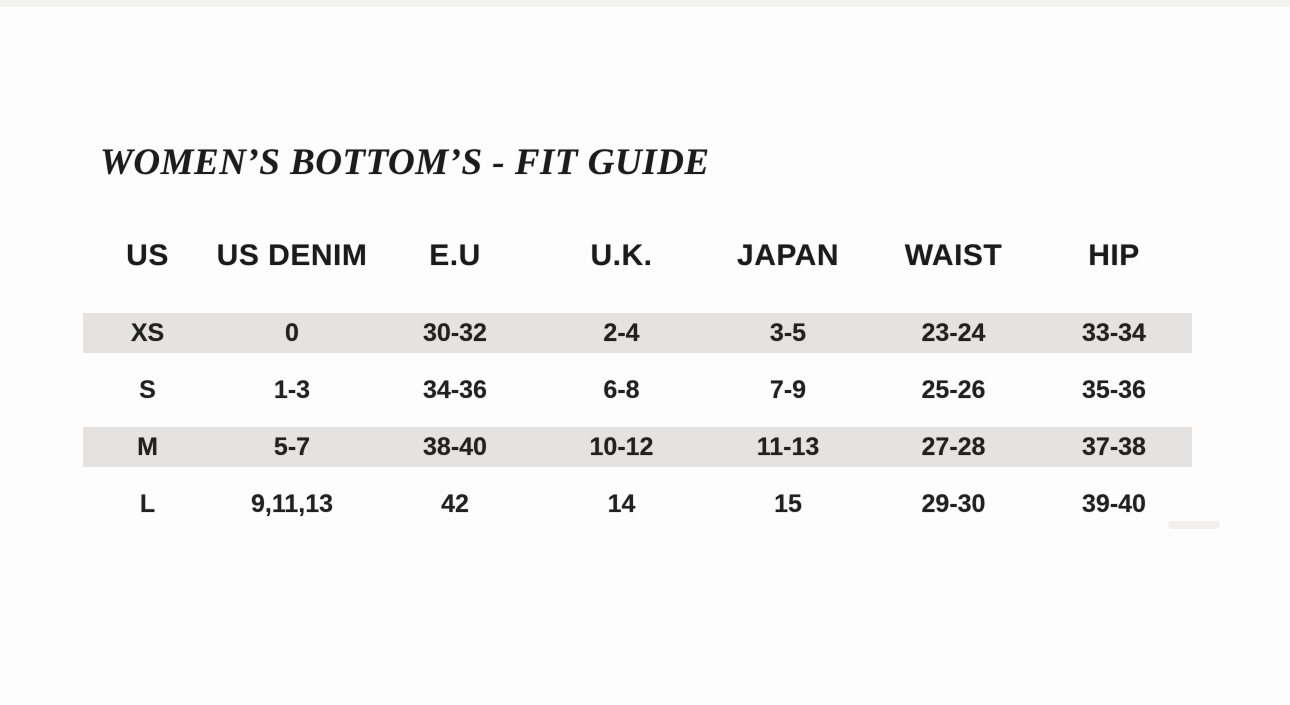  What do you see at coordinates (455, 389) in the screenshot?
I see `cell-eu: 34-36` at bounding box center [455, 389].